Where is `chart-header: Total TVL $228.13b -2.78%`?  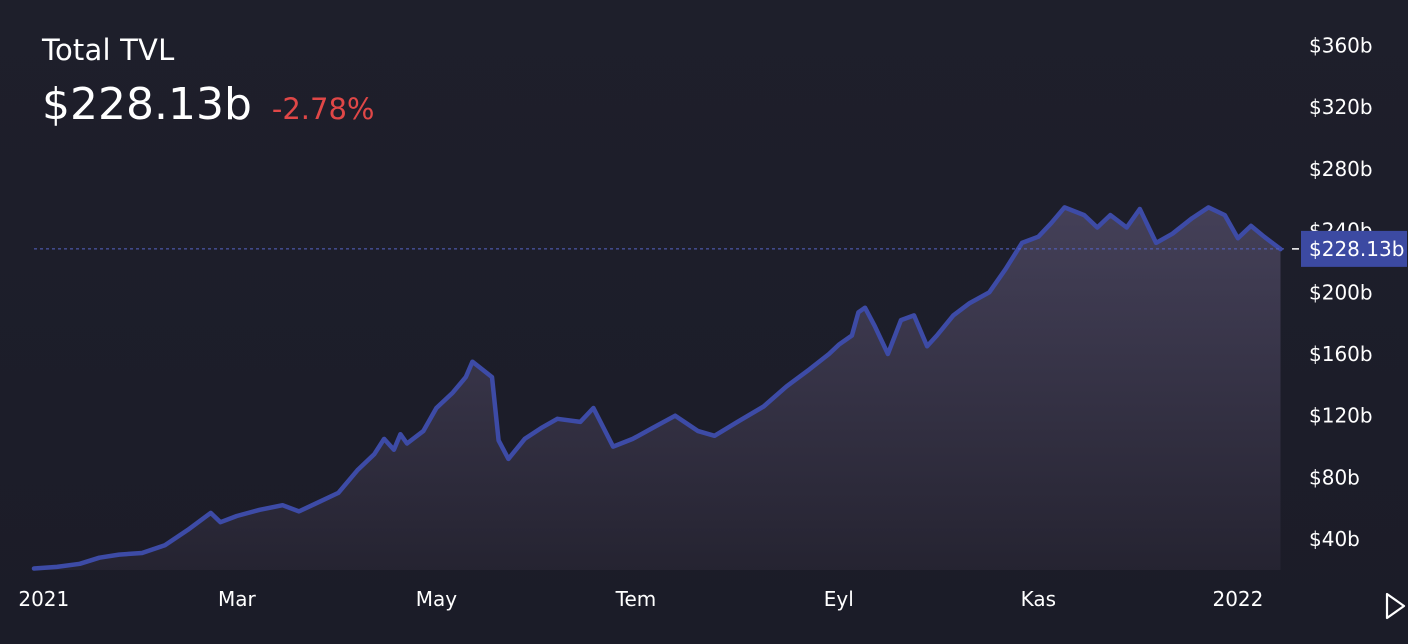 chart-header: Total TVL $228.13b -2.78% is located at coordinates (208, 81).